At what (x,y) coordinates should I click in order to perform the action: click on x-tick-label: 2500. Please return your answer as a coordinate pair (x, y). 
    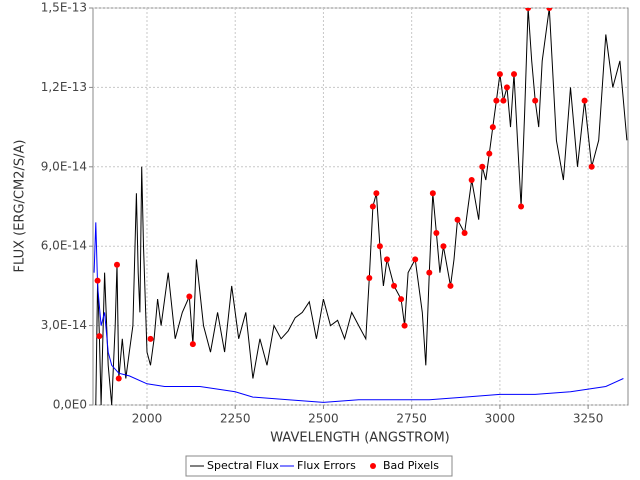
    Looking at the image, I should click on (323, 419).